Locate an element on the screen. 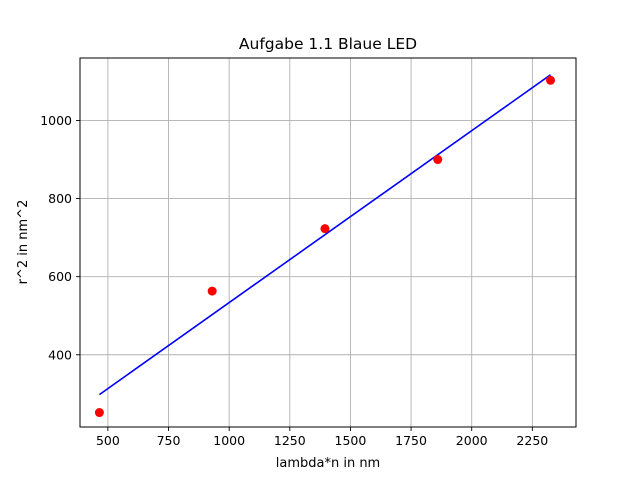  x-tick-label: 1500 is located at coordinates (351, 440).